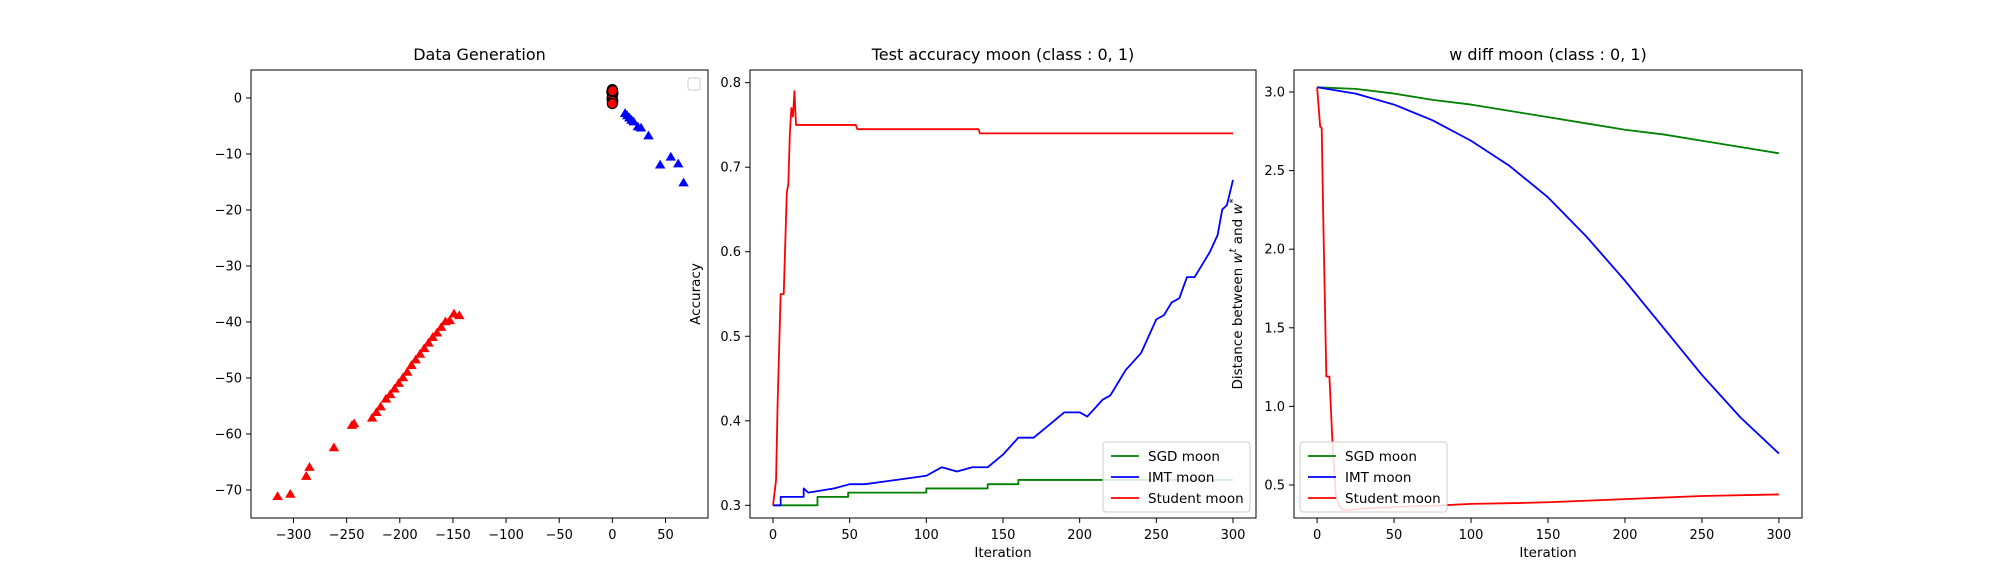  I want to click on x-tick-label: −50, so click(558, 535).